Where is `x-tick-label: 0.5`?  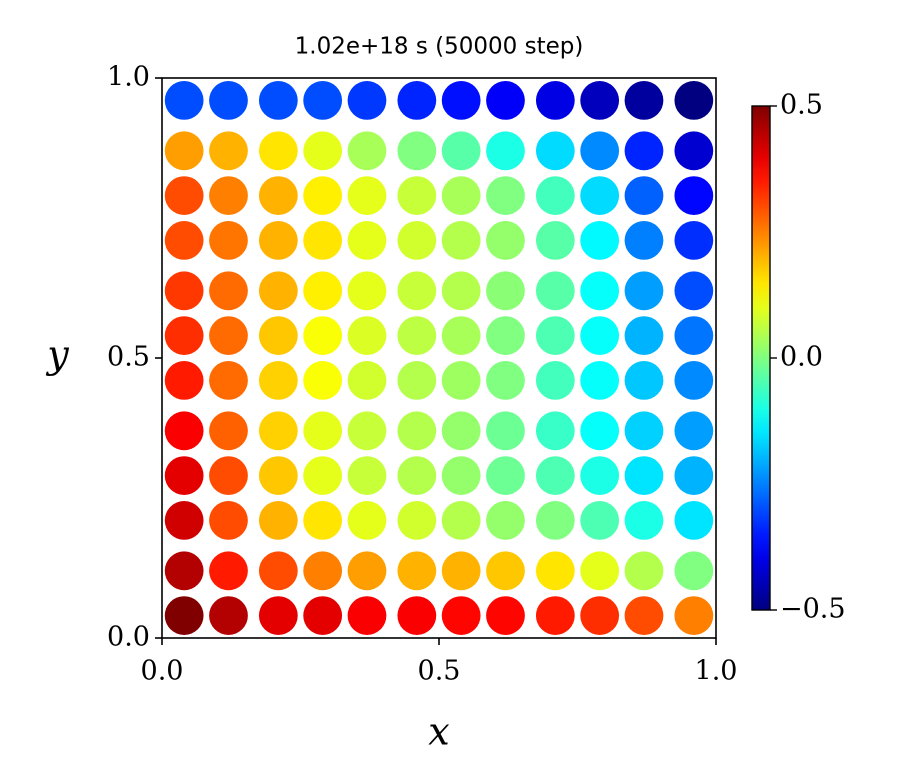
x-tick-label: 0.5 is located at coordinates (439, 671).